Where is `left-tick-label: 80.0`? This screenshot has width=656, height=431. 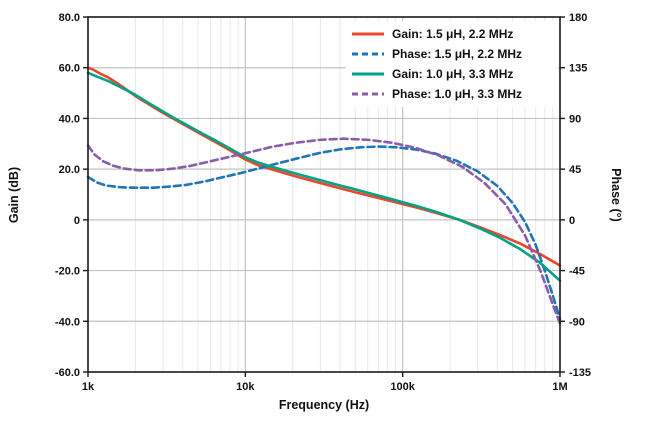
left-tick-label: 80.0 is located at coordinates (69, 18).